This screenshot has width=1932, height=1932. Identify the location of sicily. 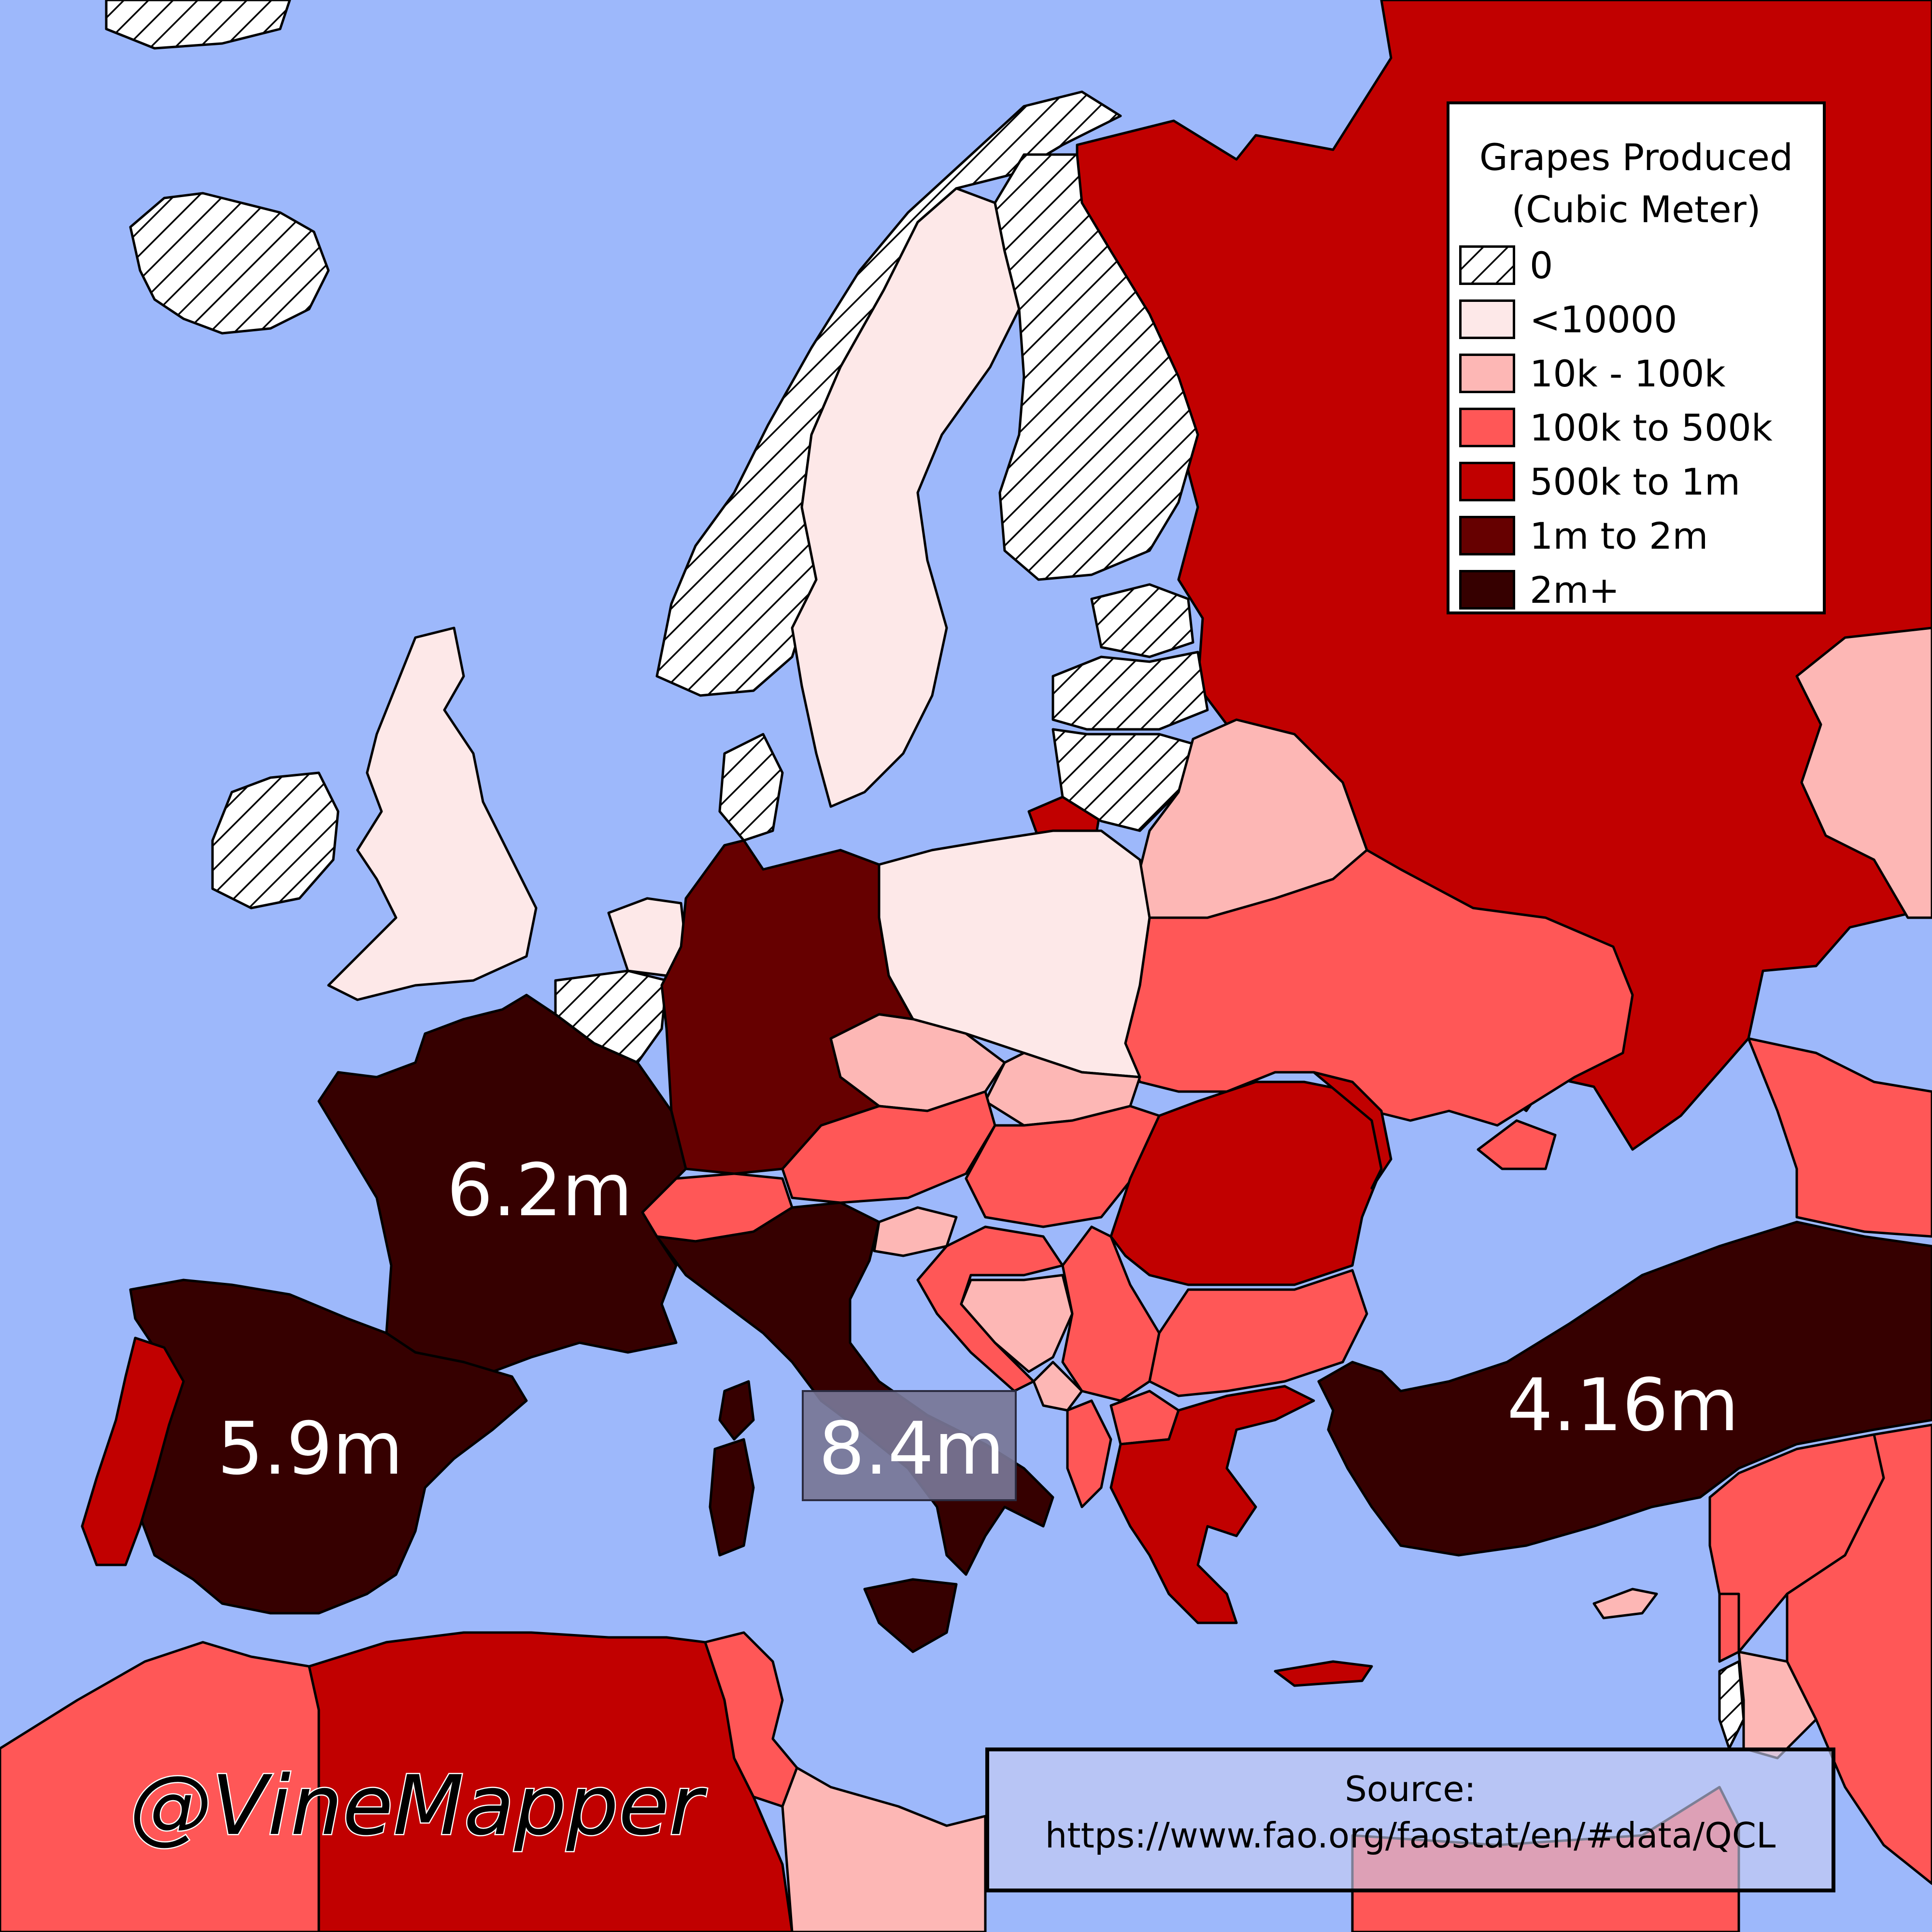
(910, 1615).